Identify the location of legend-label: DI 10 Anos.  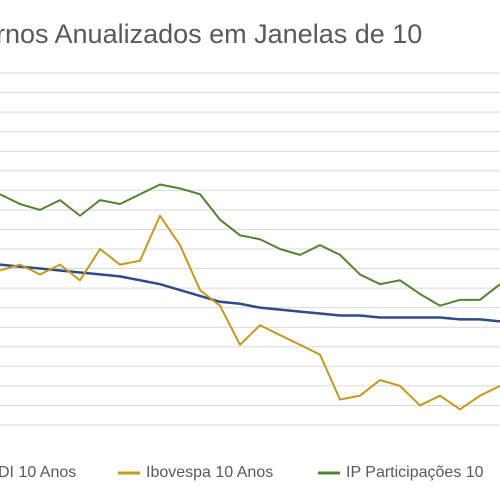
(38, 472).